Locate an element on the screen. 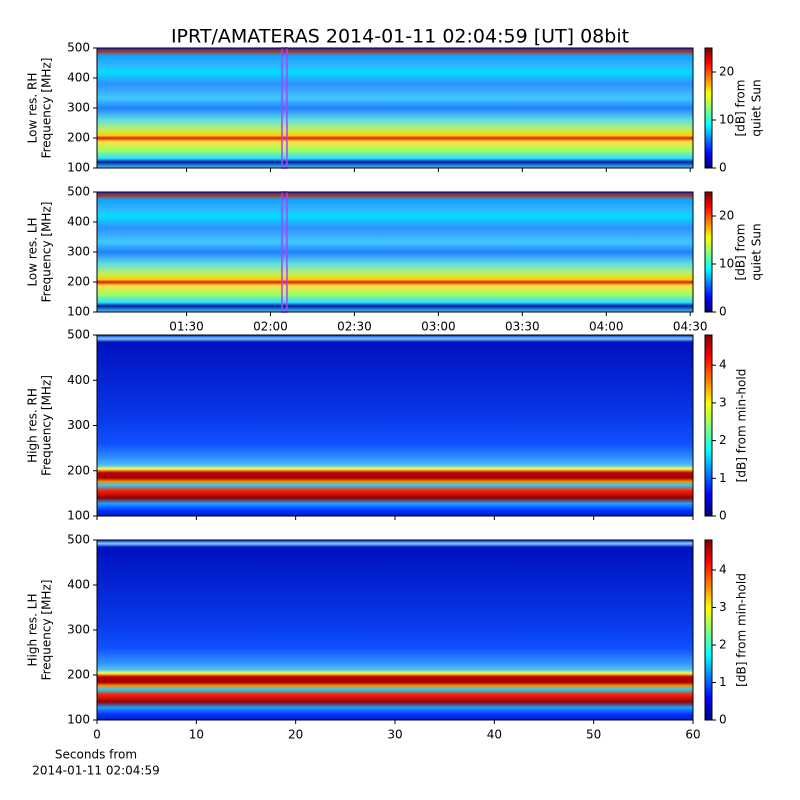 This screenshot has width=800, height=800. y-axis-label: Low res. LH is located at coordinates (33, 251).